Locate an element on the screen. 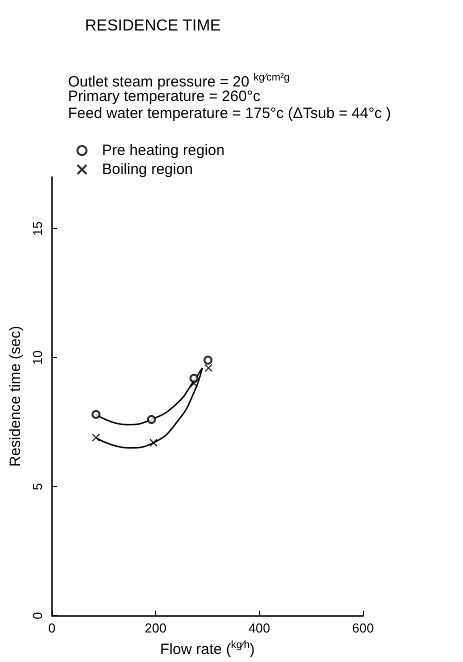 This screenshot has width=463, height=662. x-tick-label: 0 is located at coordinates (52, 628).